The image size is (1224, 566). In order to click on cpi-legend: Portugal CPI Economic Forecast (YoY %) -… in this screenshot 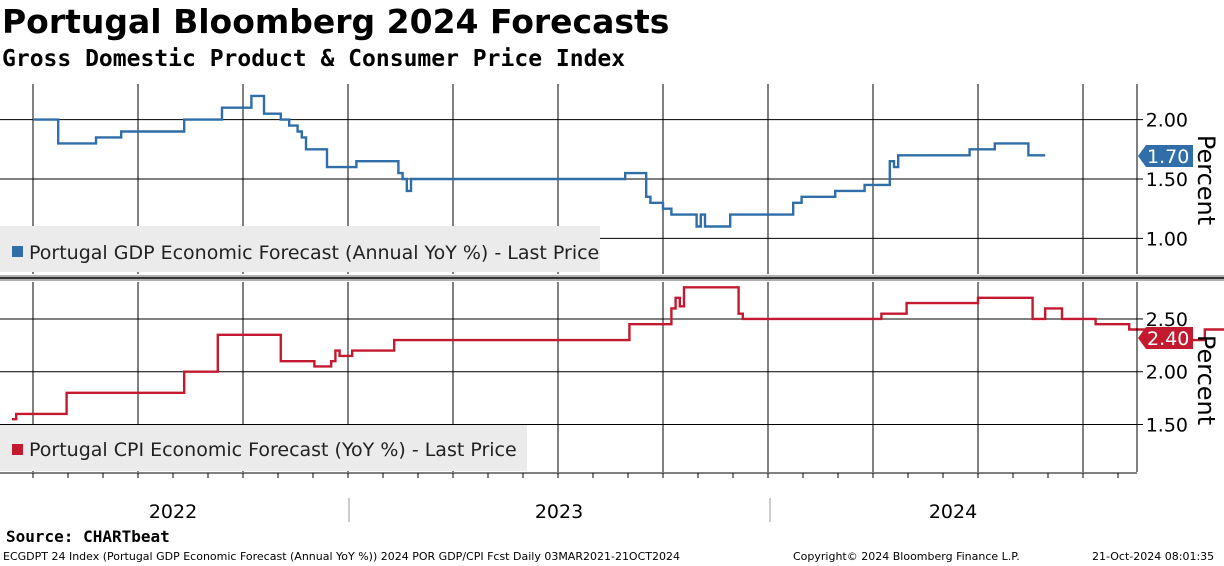, I will do `click(263, 448)`.